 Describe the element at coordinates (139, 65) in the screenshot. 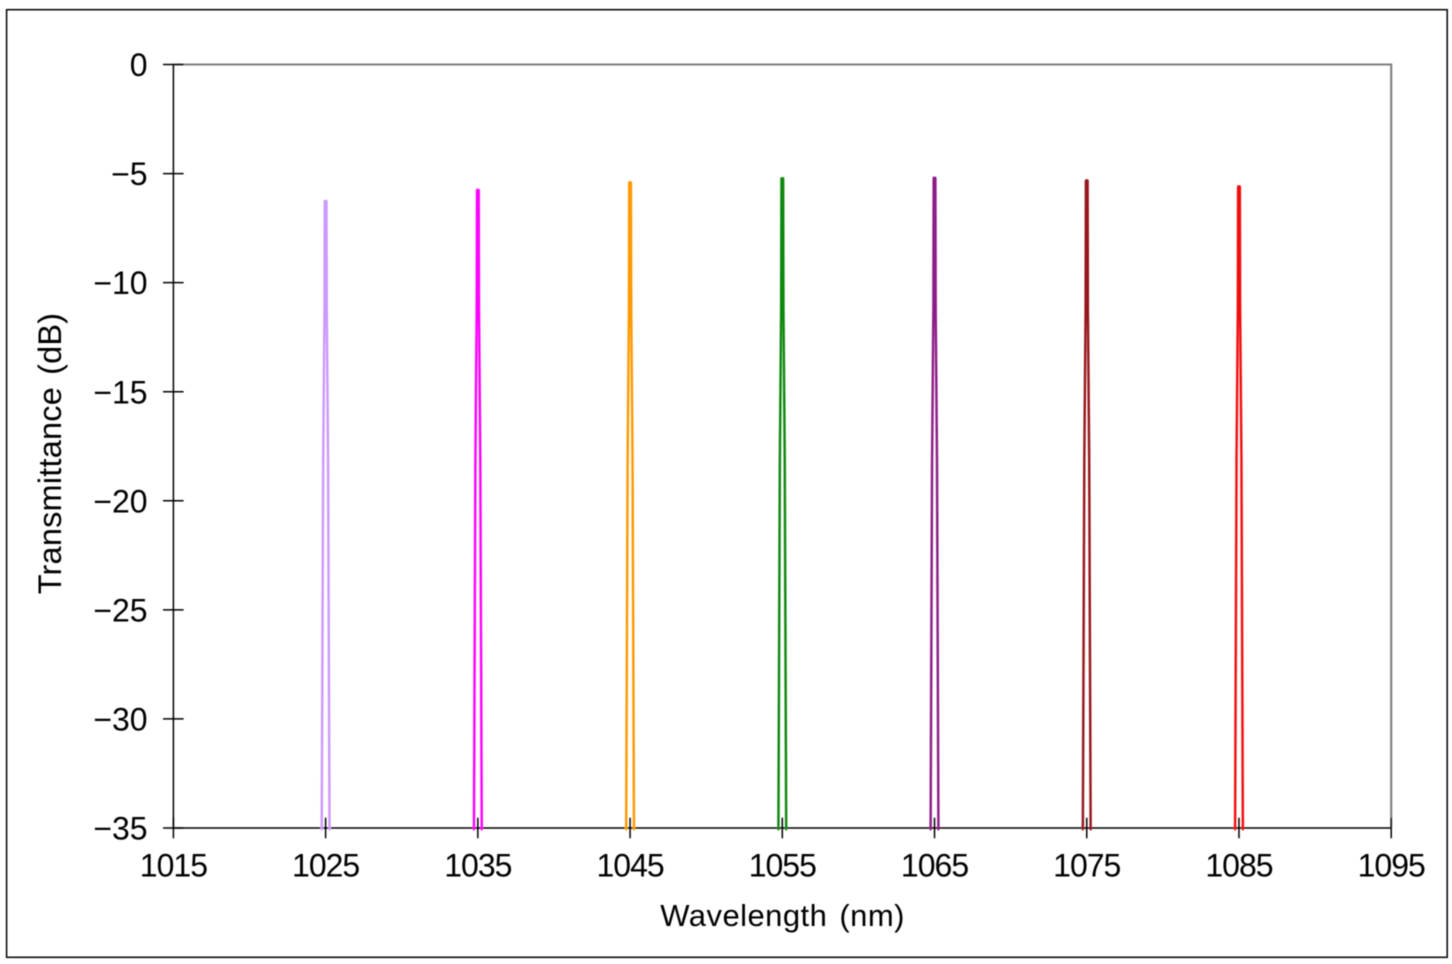

I see `svg-text: 0` at that location.